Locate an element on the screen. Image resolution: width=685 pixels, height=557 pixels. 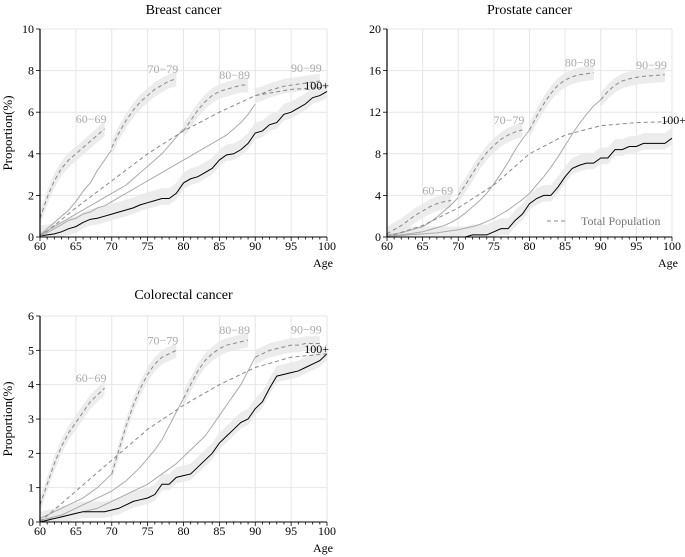
y-tick-label: 20 is located at coordinates (375, 29).